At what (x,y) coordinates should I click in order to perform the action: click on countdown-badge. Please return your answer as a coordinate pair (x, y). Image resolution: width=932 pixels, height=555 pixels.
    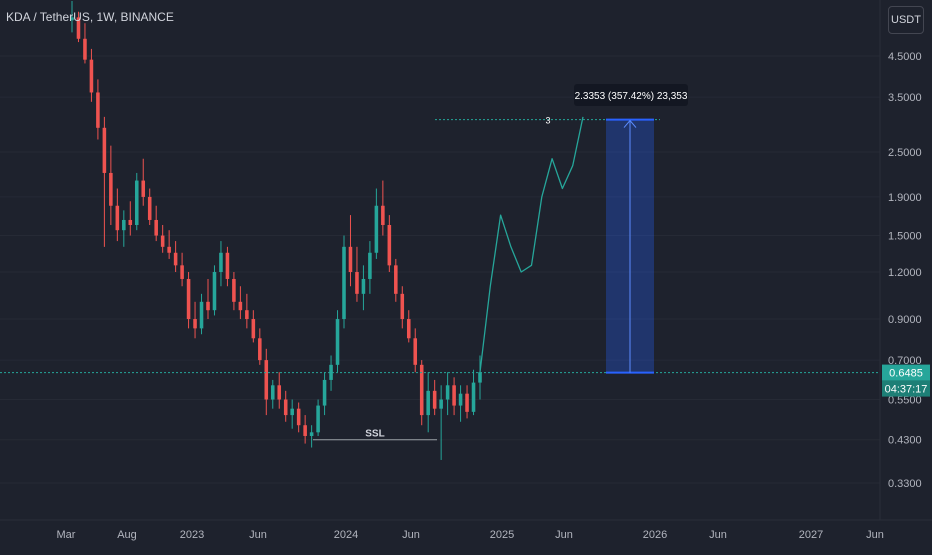
    Looking at the image, I should click on (906, 388).